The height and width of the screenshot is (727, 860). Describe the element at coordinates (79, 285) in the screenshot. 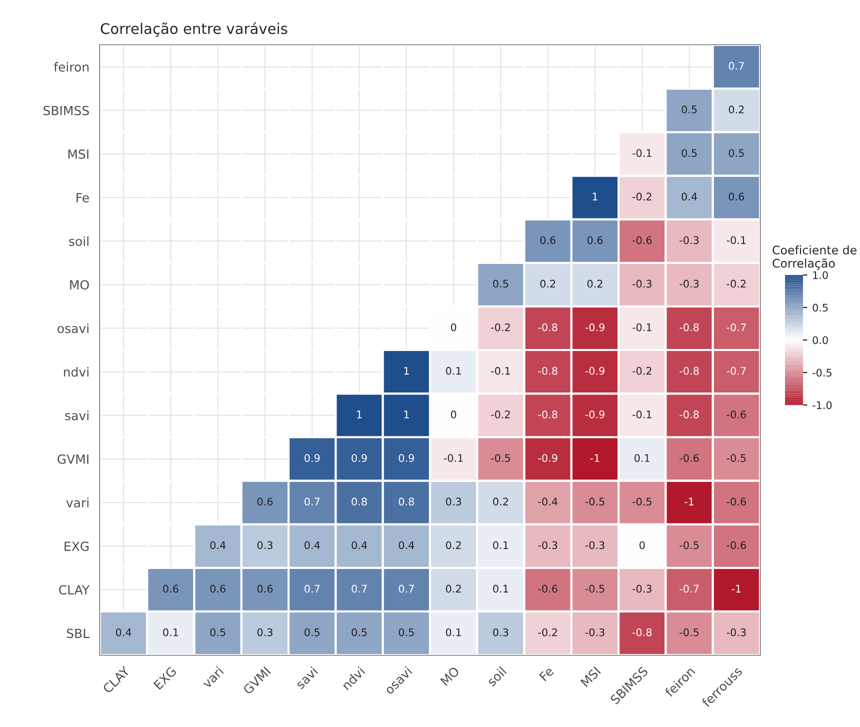

I see `y-tick-label: MO` at that location.